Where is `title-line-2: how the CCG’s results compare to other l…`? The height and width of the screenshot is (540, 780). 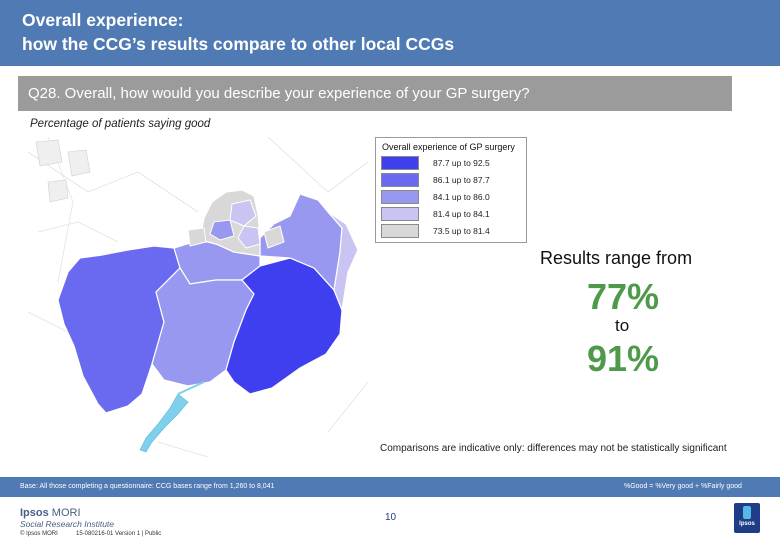
title-line-2: how the CCG’s results compare to other l… is located at coordinates (238, 44).